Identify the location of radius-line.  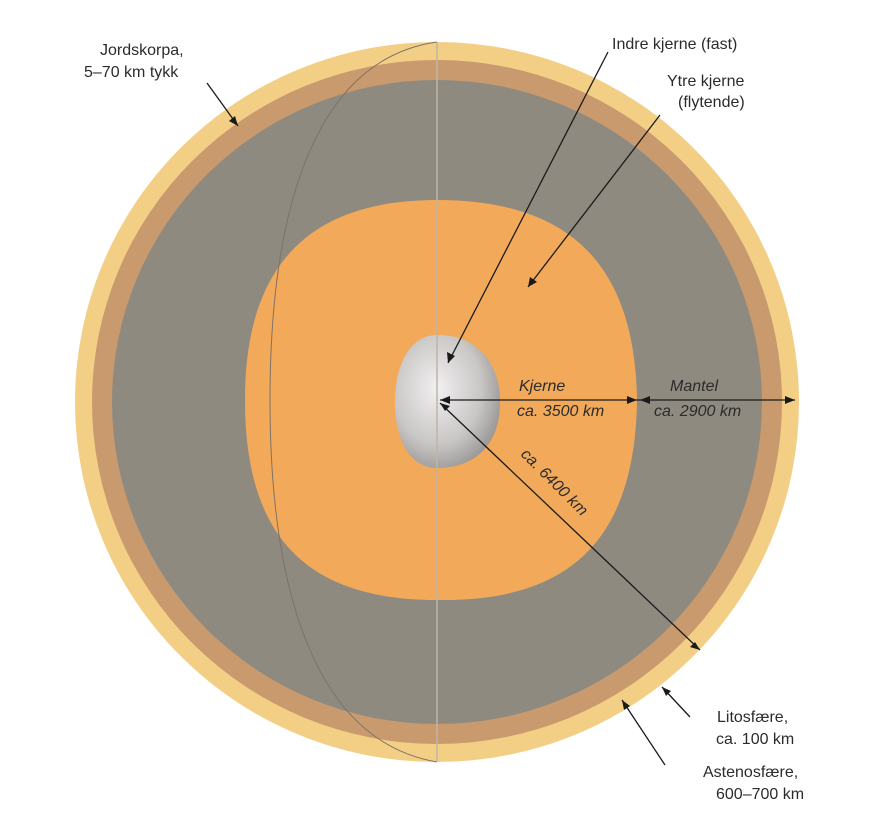
(570, 526).